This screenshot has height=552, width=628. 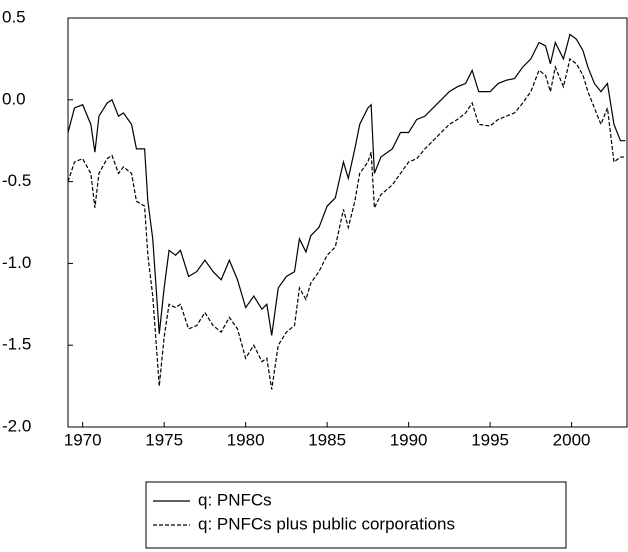 What do you see at coordinates (409, 439) in the screenshot?
I see `x-tick-label: 1990` at bounding box center [409, 439].